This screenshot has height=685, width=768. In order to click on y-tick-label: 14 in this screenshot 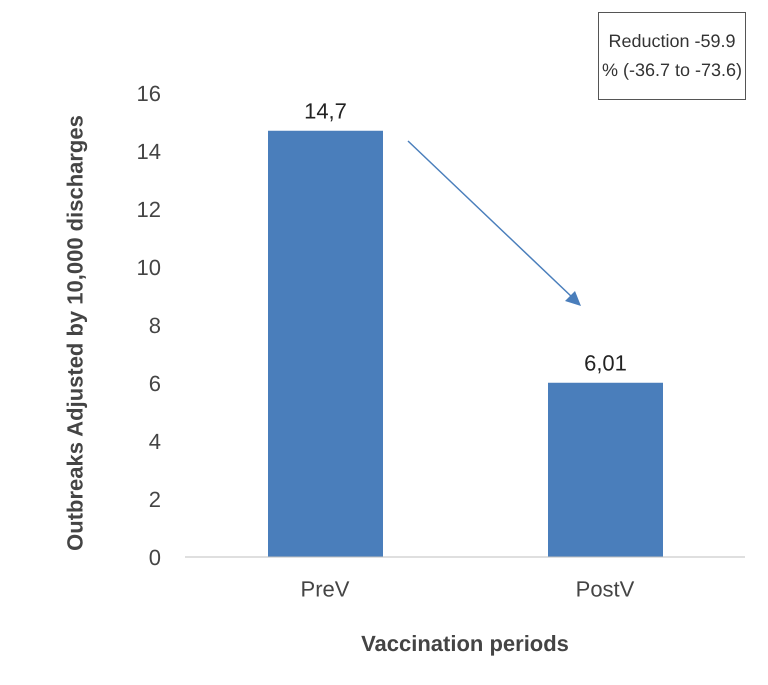, I will do `click(148, 151)`.